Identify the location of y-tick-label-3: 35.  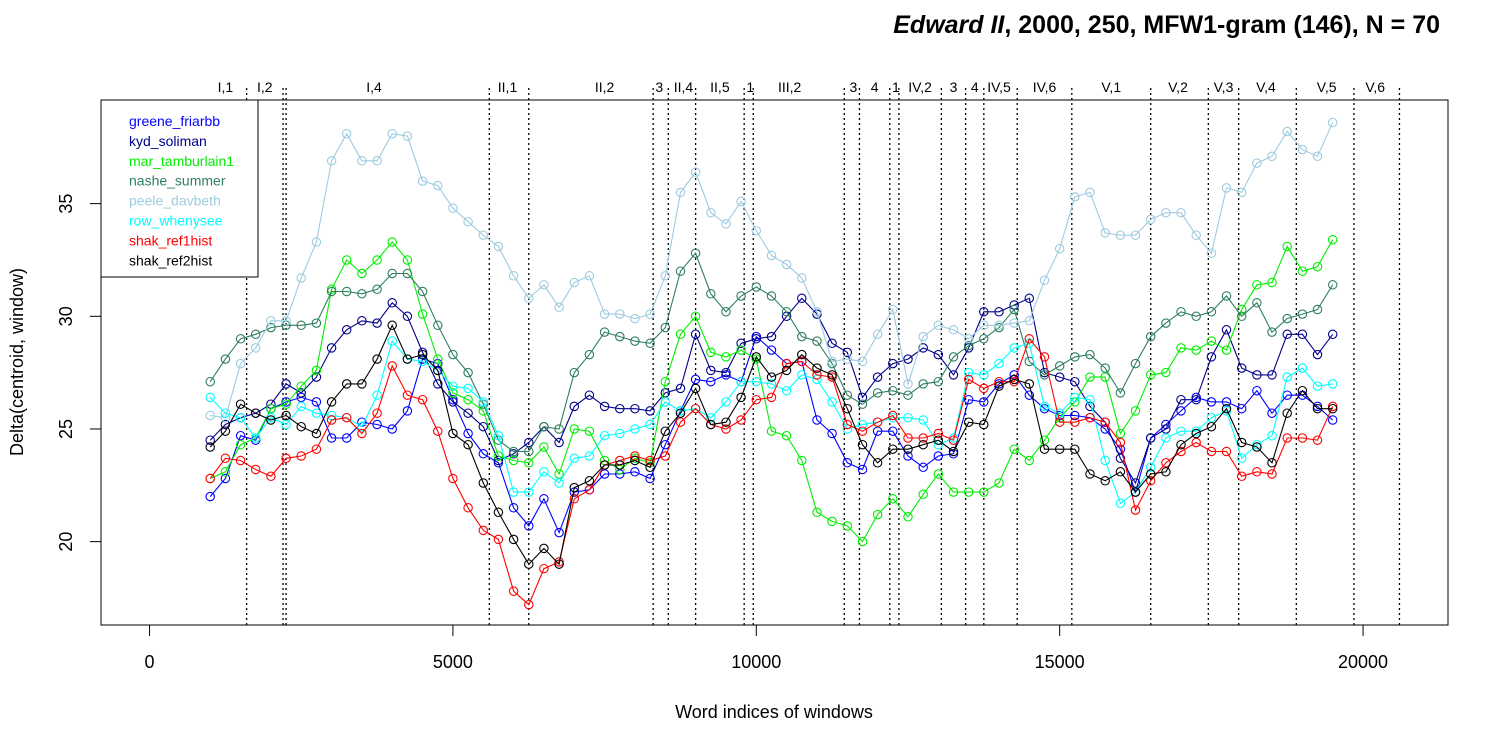
(66, 204).